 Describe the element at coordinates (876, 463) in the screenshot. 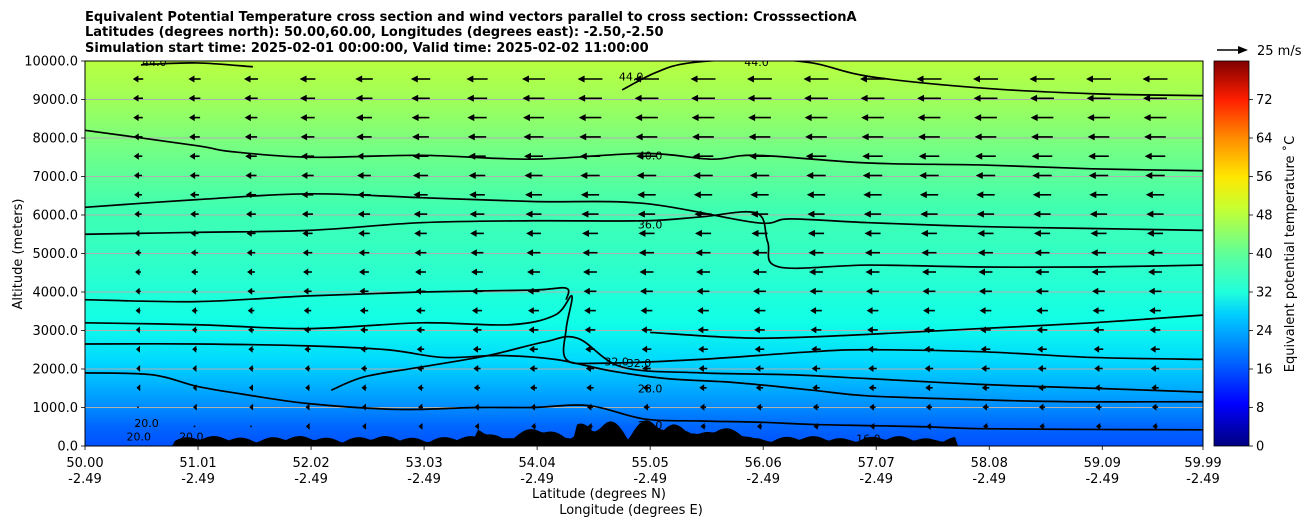

I see `x-tick-lat: 57.07` at that location.